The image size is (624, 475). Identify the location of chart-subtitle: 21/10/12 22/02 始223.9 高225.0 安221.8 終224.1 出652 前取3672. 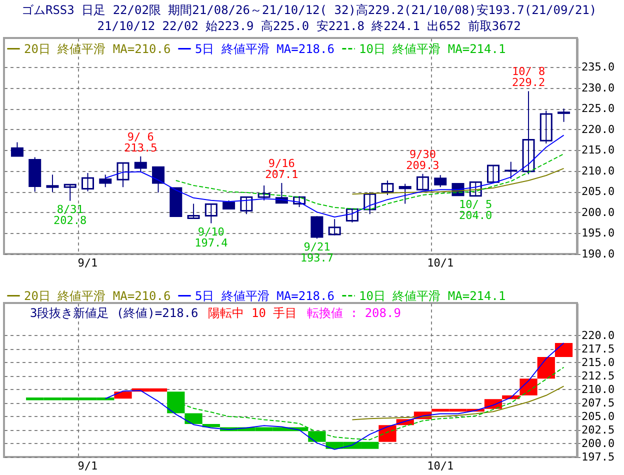
(309, 26).